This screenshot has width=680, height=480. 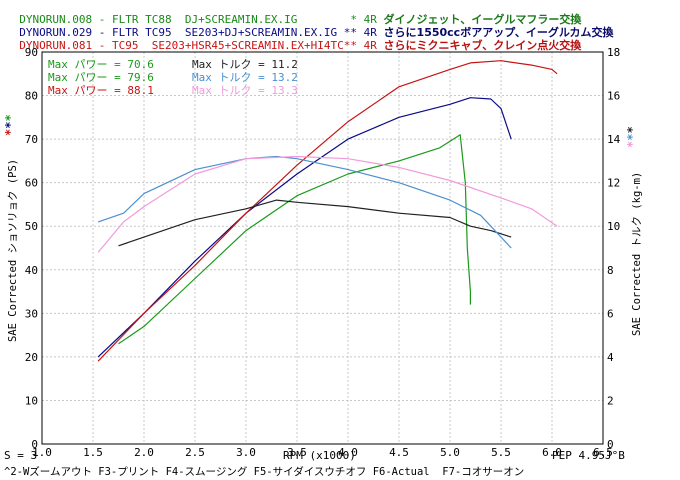 What do you see at coordinates (101, 77) in the screenshot?
I see `legend-power-2: Max パワー = 79.6` at bounding box center [101, 77].